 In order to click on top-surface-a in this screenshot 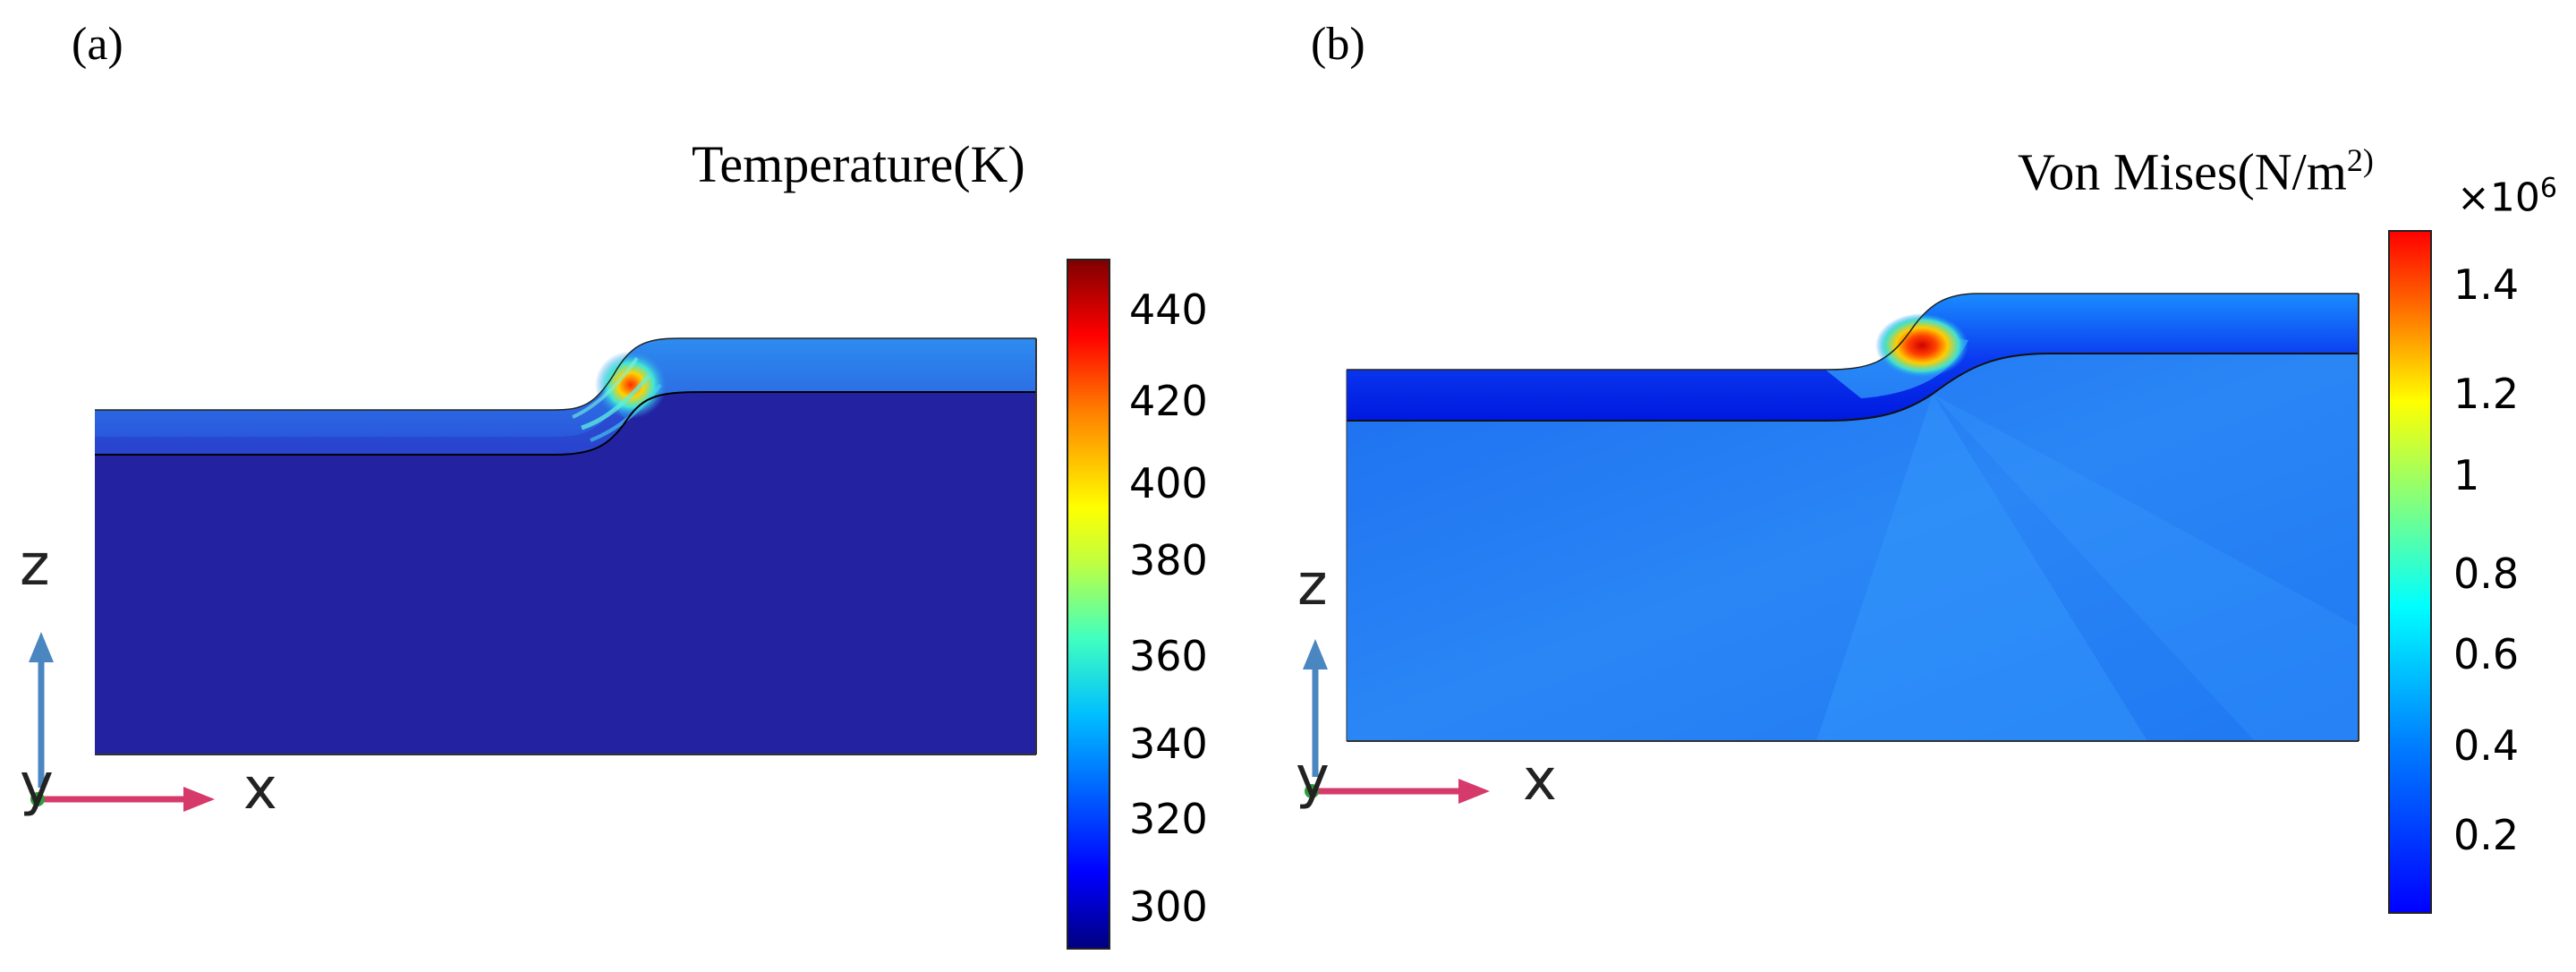, I will do `click(565, 374)`.